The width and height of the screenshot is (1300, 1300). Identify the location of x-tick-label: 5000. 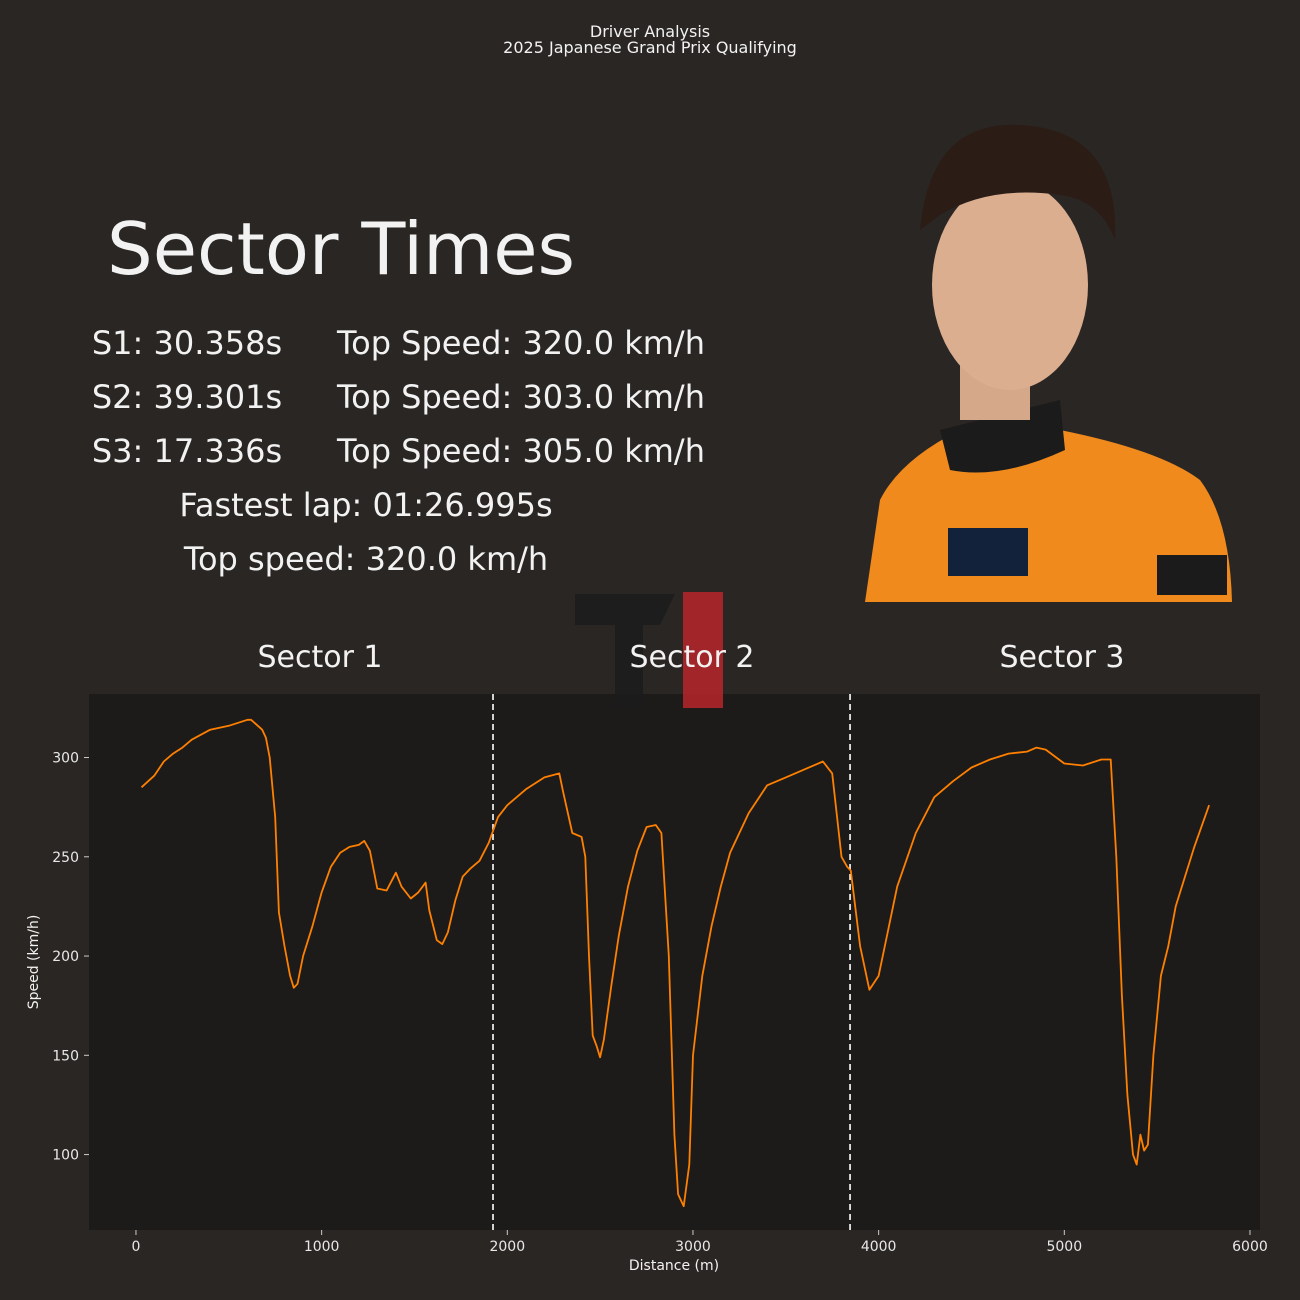
(1064, 1247).